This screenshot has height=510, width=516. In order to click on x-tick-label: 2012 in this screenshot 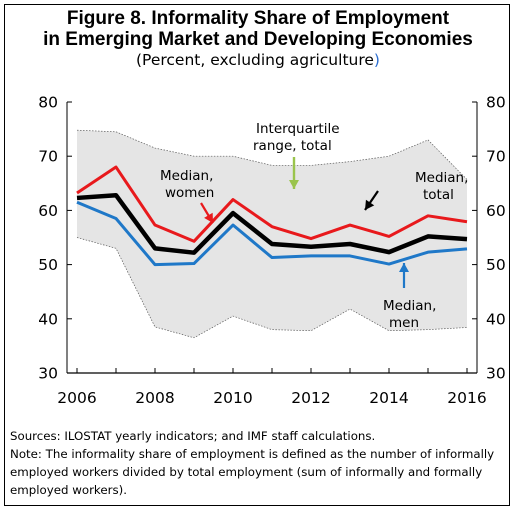, I will do `click(310, 398)`.